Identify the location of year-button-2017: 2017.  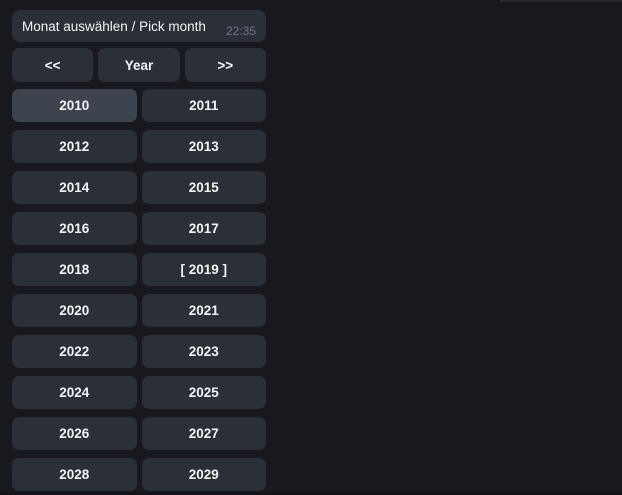
(203, 228).